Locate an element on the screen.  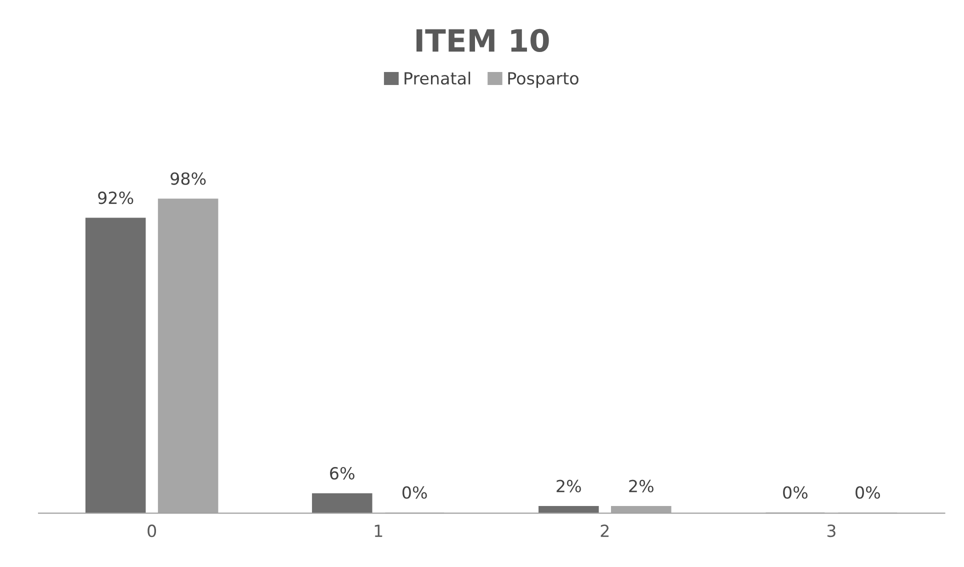
chart-title: ITEM 10 is located at coordinates (482, 40).